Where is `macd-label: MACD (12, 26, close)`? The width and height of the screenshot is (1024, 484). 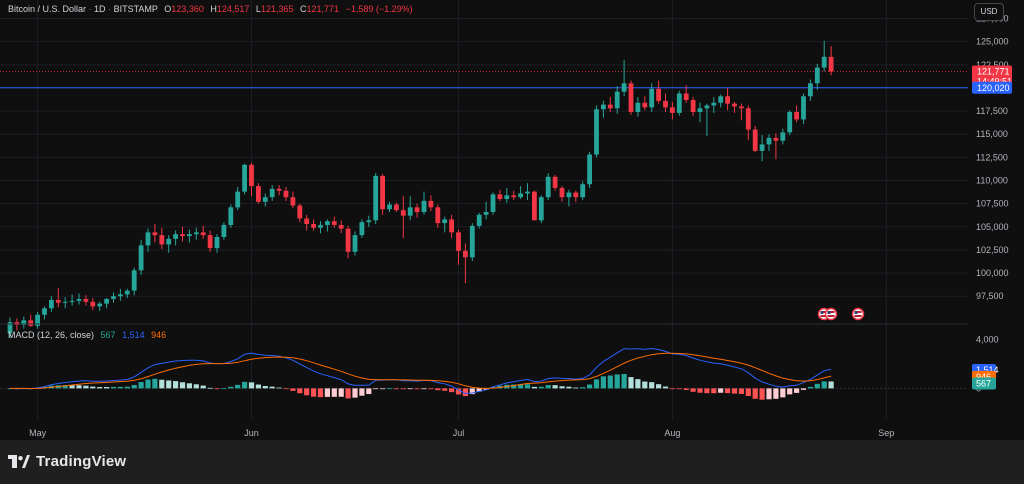 macd-label: MACD (12, 26, close) is located at coordinates (51, 335).